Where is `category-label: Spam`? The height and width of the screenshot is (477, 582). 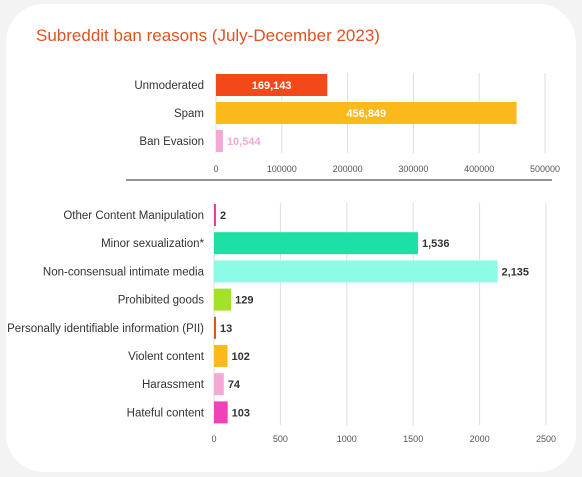
category-label: Spam is located at coordinates (189, 114).